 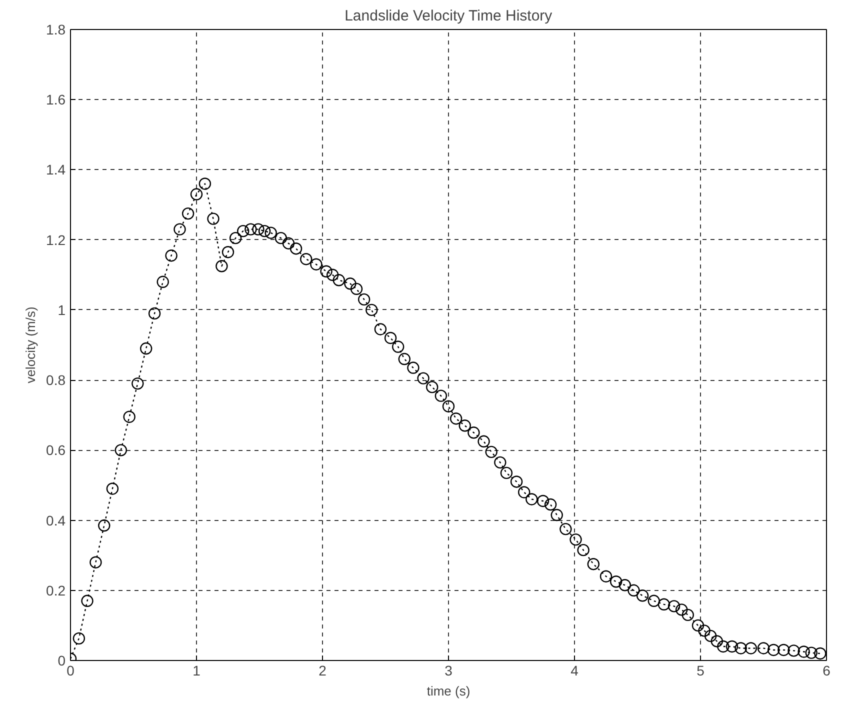 I want to click on y-tick-label: 1.6, so click(x=56, y=100).